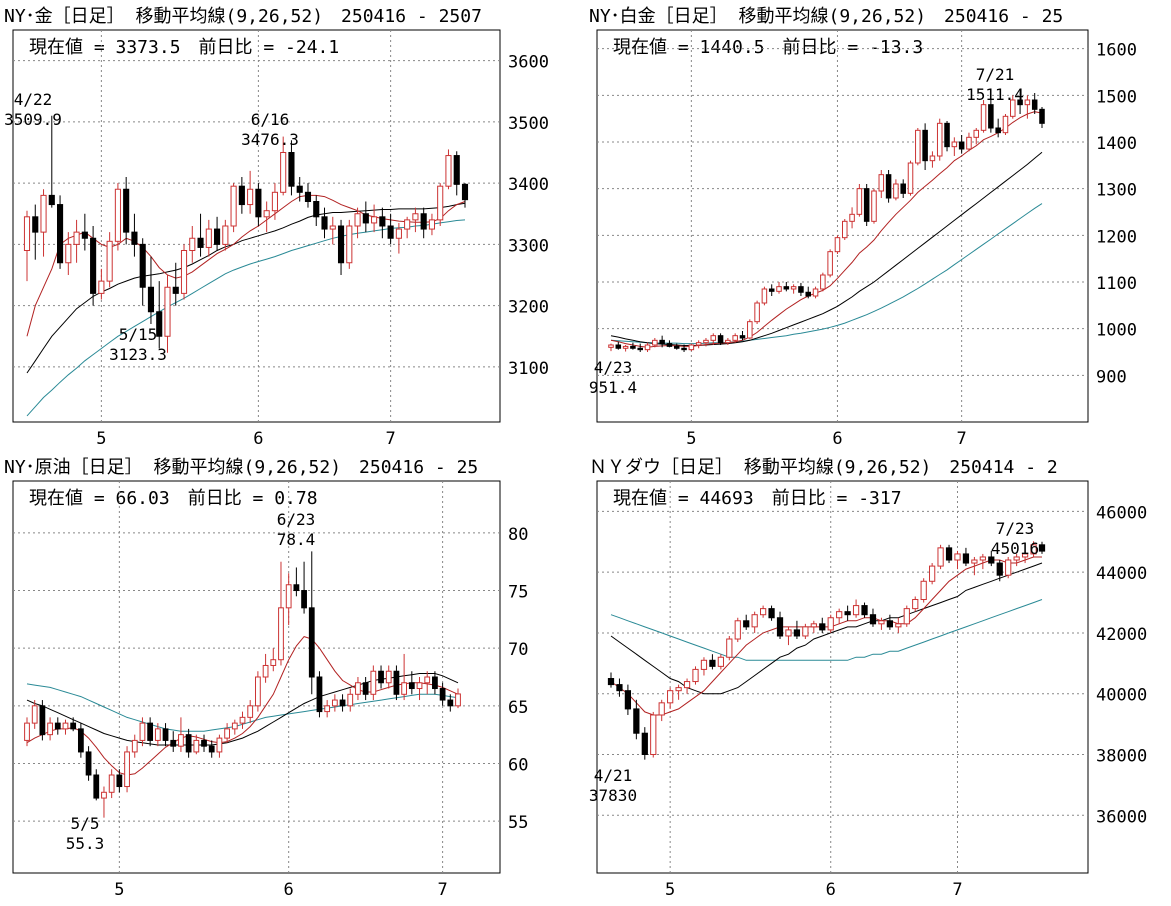 Image resolution: width=1171 pixels, height=906 pixels. I want to click on y-tick-label: 1000, so click(1116, 331).